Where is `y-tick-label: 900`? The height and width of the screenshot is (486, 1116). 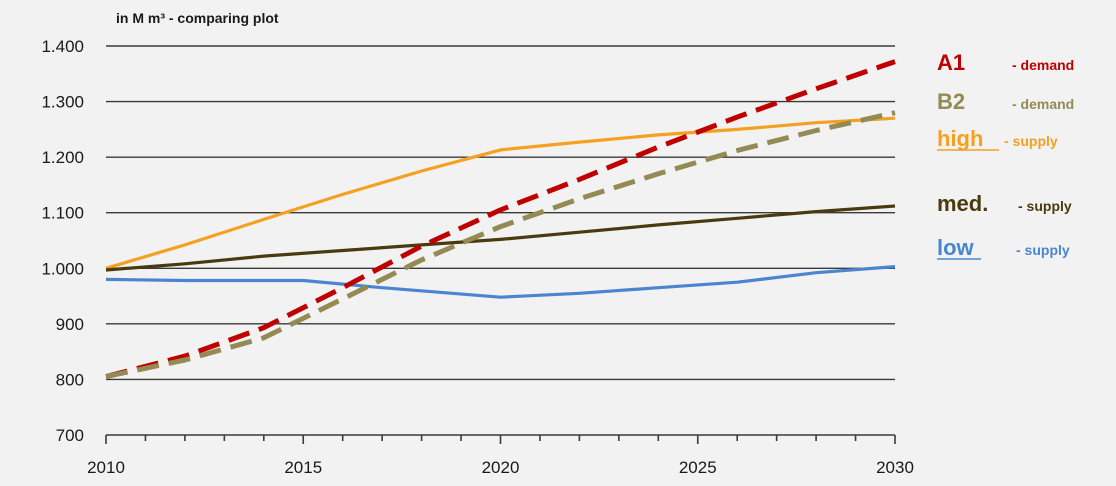 y-tick-label: 900 is located at coordinates (70, 324).